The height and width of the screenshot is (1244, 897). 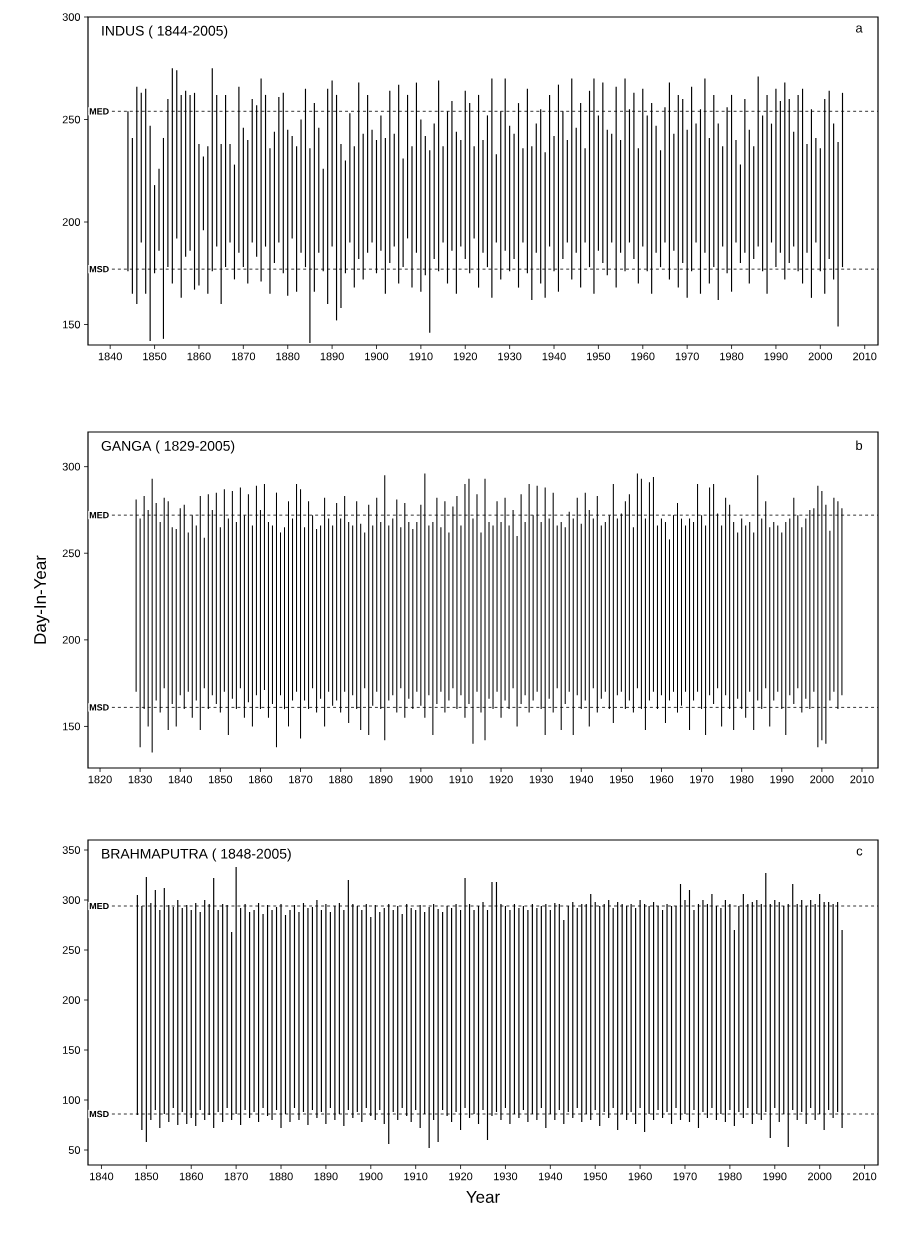 What do you see at coordinates (72, 1100) in the screenshot?
I see `y-tick-label: 100` at bounding box center [72, 1100].